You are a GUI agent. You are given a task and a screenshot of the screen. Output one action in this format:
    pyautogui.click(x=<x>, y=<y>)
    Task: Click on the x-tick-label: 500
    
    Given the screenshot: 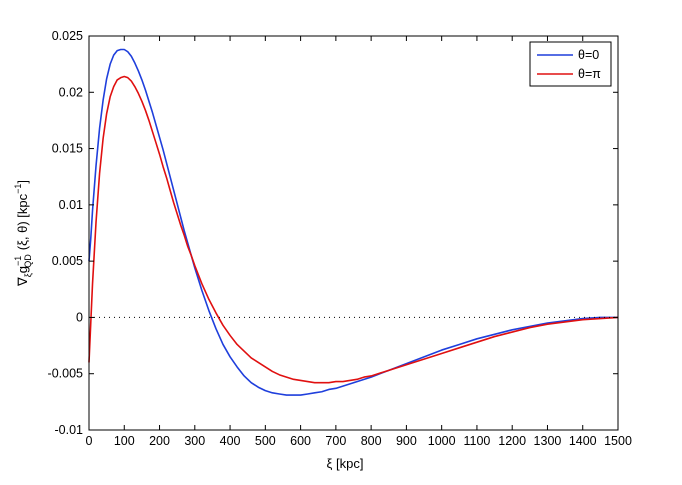 What is the action you would take?
    pyautogui.click(x=265, y=441)
    